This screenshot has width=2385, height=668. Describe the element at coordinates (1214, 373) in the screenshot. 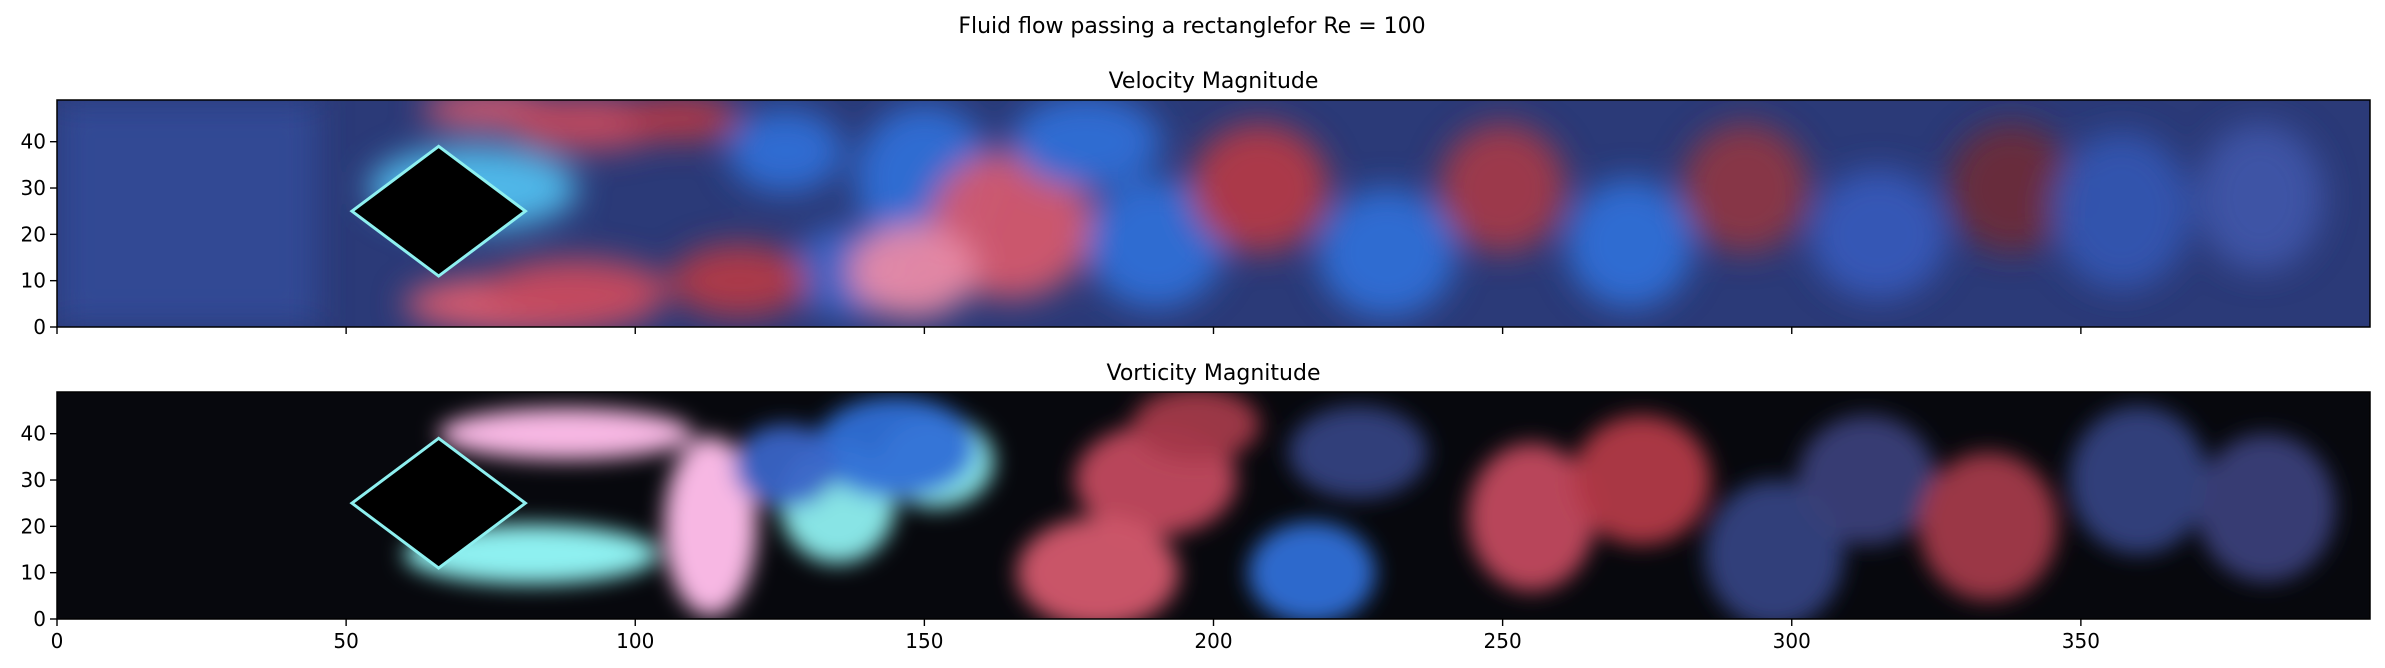

I see `panel-title: Vorticity Magnitude` at that location.